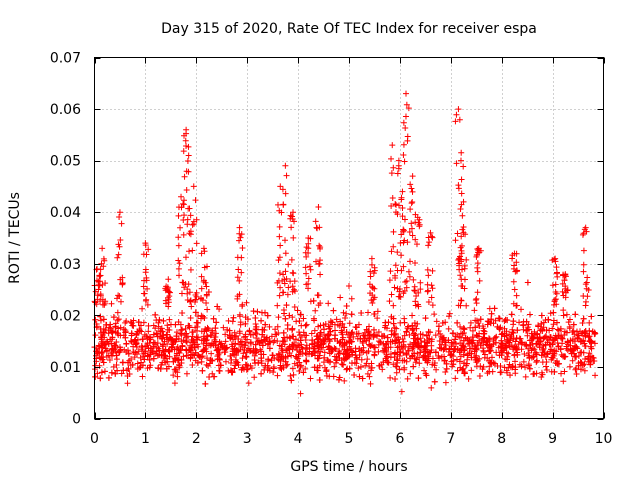 The width and height of the screenshot is (640, 480). What do you see at coordinates (351, 439) in the screenshot?
I see `x-tick-labels: 0 1 2 3 4 5 6 7 8 9 10` at bounding box center [351, 439].